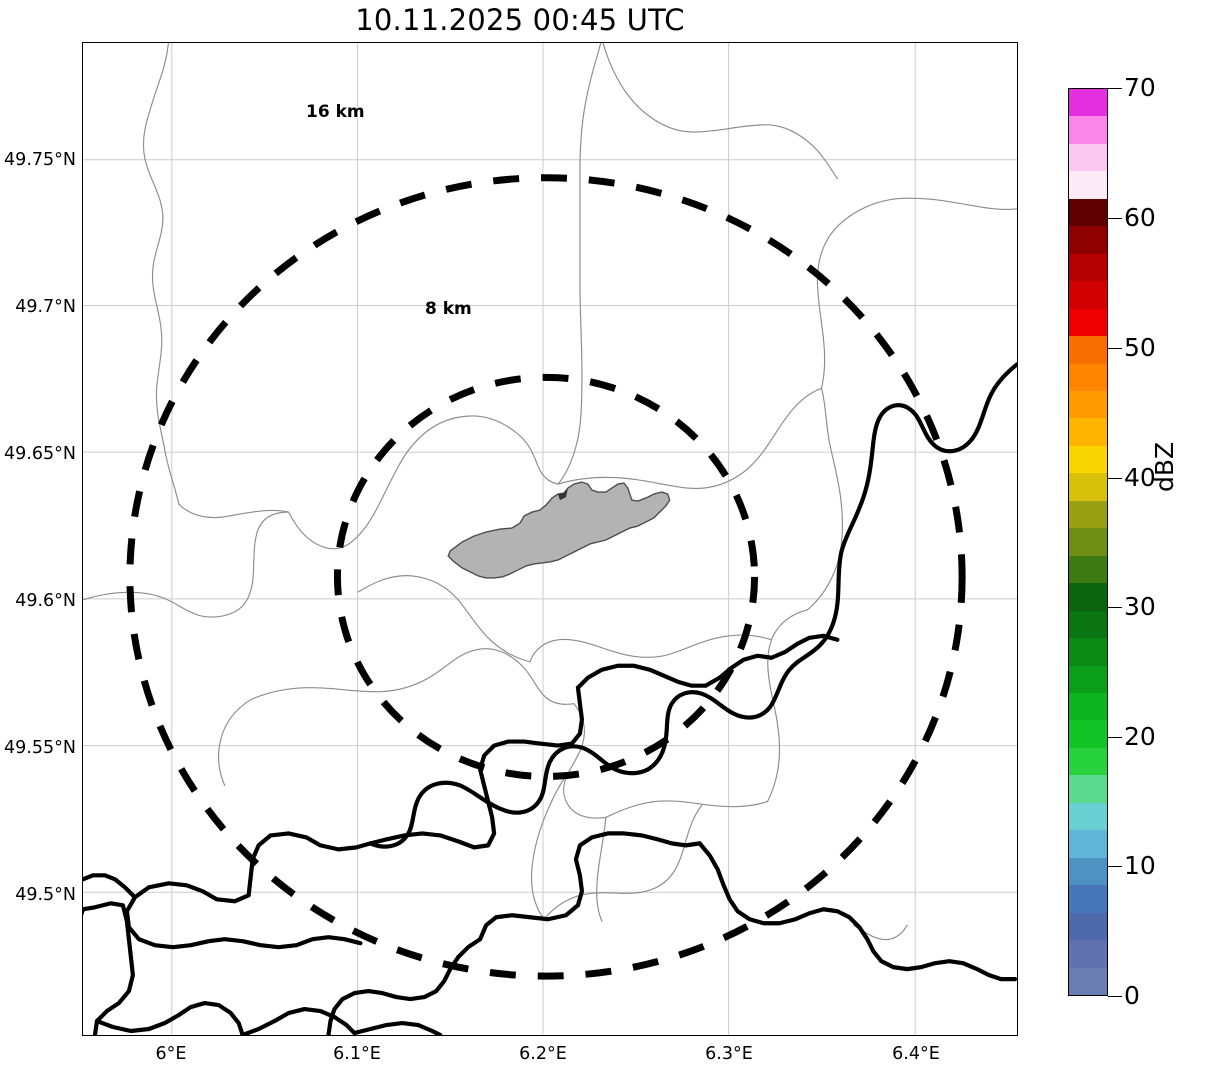  I want to click on y-tick-label-49-5: 49.5°N, so click(45, 895).